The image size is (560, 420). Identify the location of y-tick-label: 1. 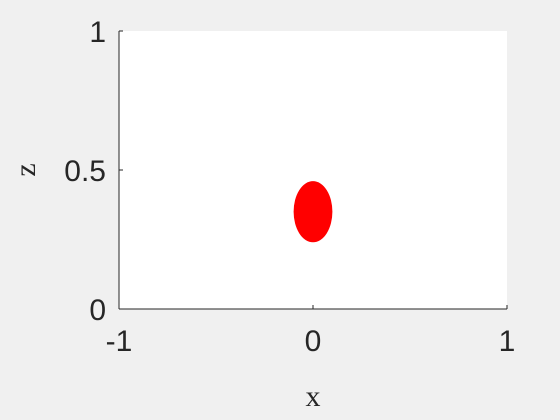
(97, 32).